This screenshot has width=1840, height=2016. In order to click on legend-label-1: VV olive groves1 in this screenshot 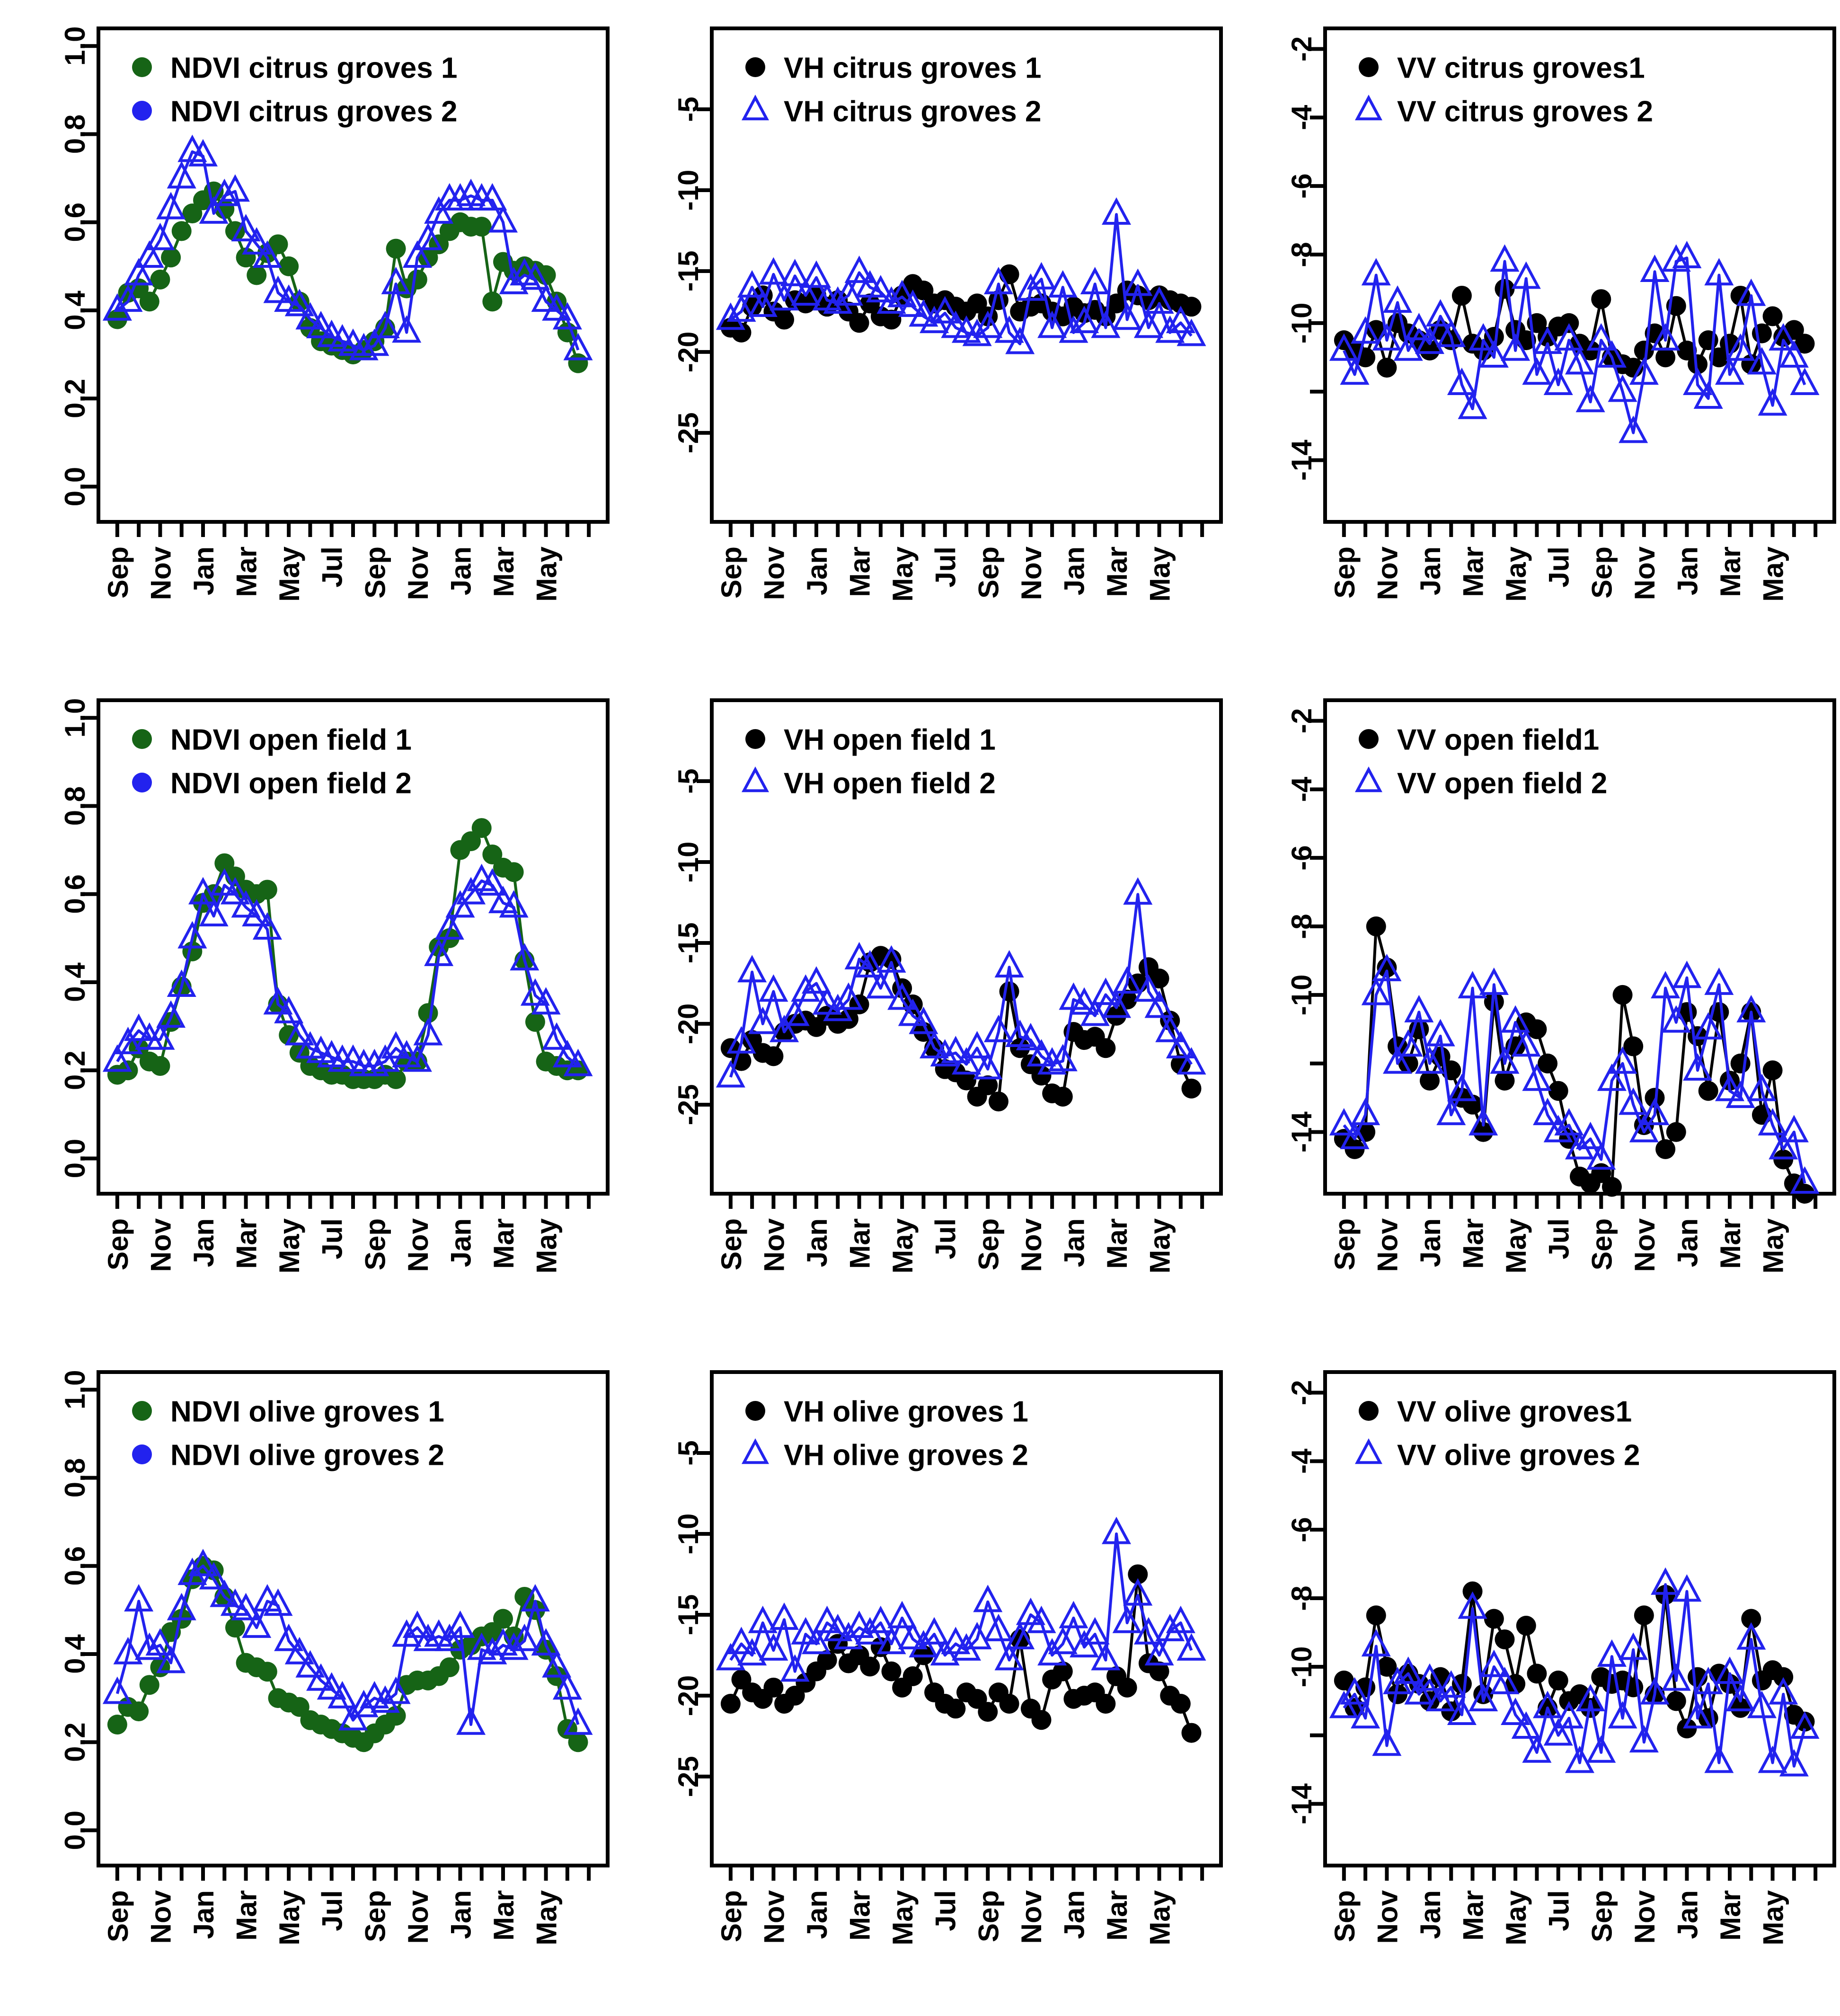, I will do `click(1514, 1411)`.